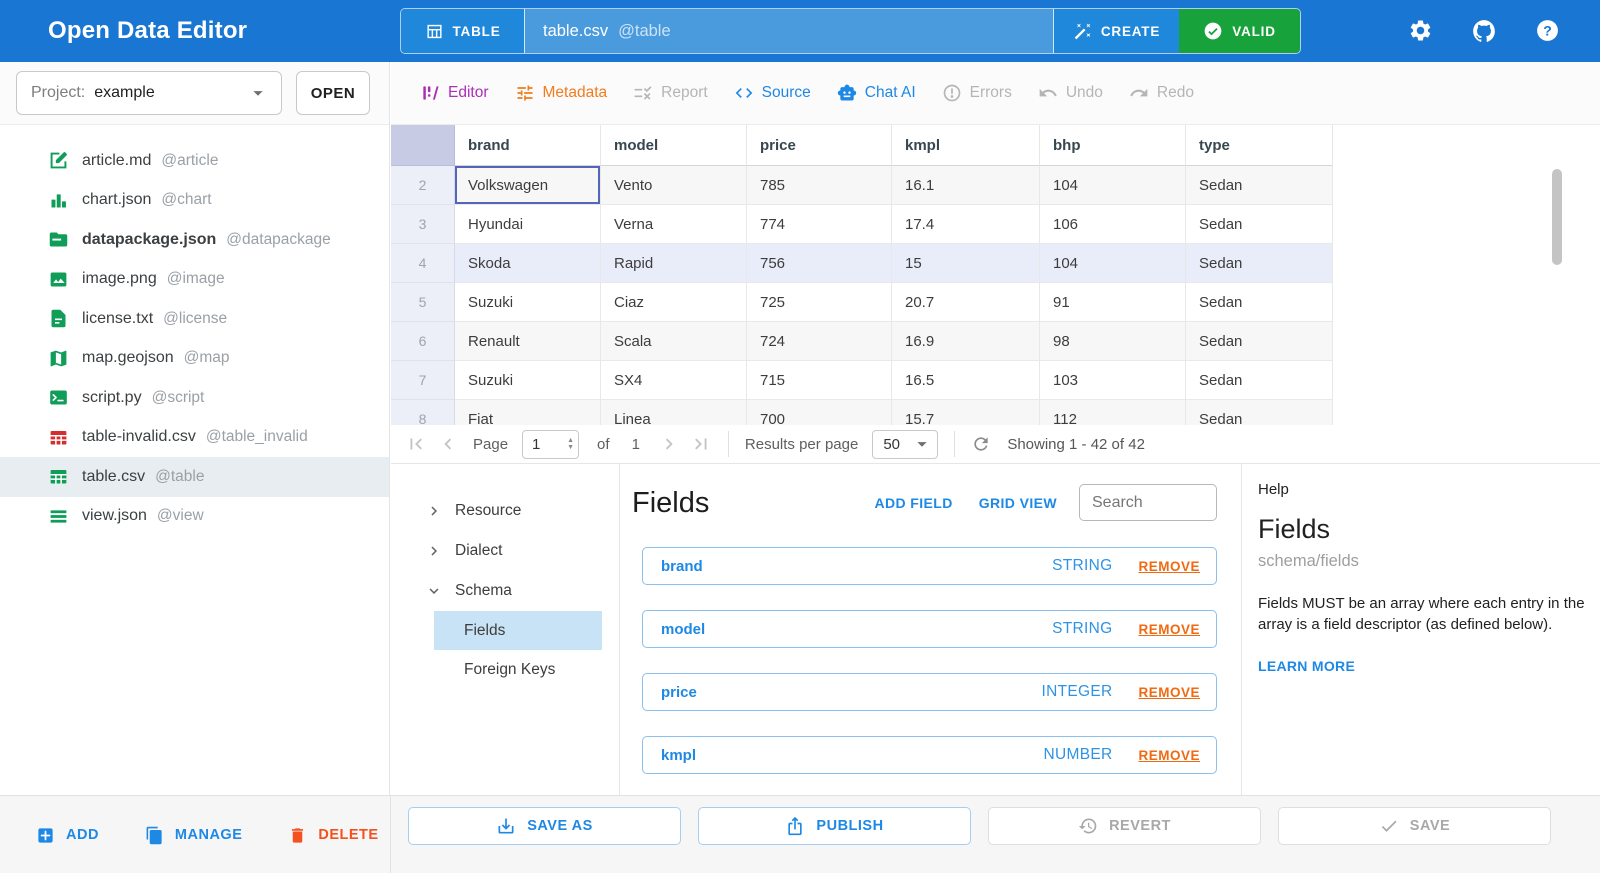 The width and height of the screenshot is (1600, 873). What do you see at coordinates (528, 185) in the screenshot?
I see `table-cell: Volkswagen` at bounding box center [528, 185].